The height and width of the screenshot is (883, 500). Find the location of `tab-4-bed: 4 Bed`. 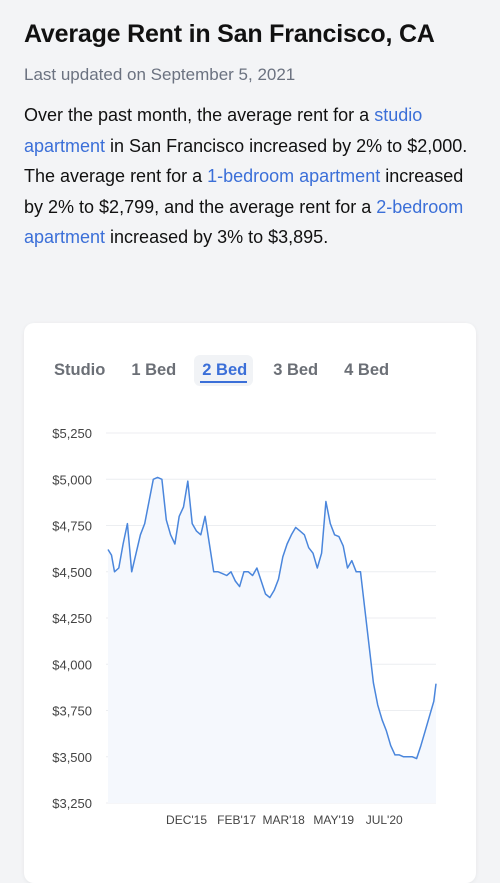

tab-4-bed: 4 Bed is located at coordinates (367, 370).